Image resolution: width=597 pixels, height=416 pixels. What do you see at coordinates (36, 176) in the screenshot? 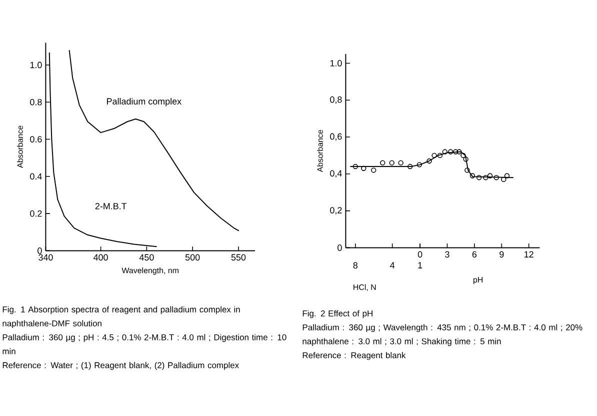
I see `y-tick-label: 0.4` at bounding box center [36, 176].